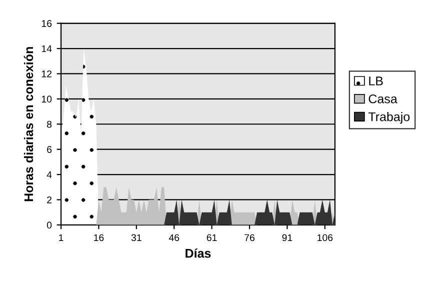 The image size is (439, 288). What do you see at coordinates (49, 124) in the screenshot?
I see `y-tick-label: 8` at bounding box center [49, 124].